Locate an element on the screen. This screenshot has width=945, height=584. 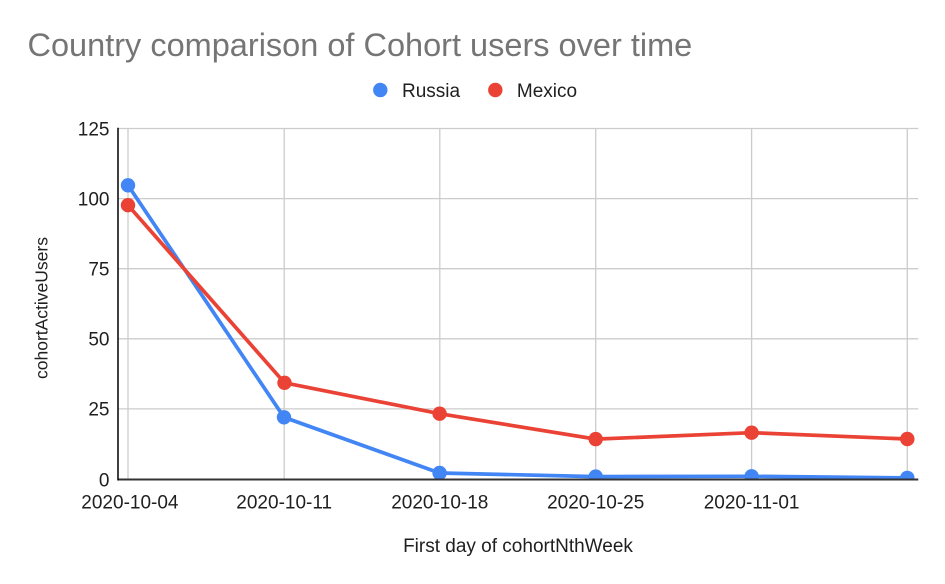
svg-text: 0 is located at coordinates (104, 480).